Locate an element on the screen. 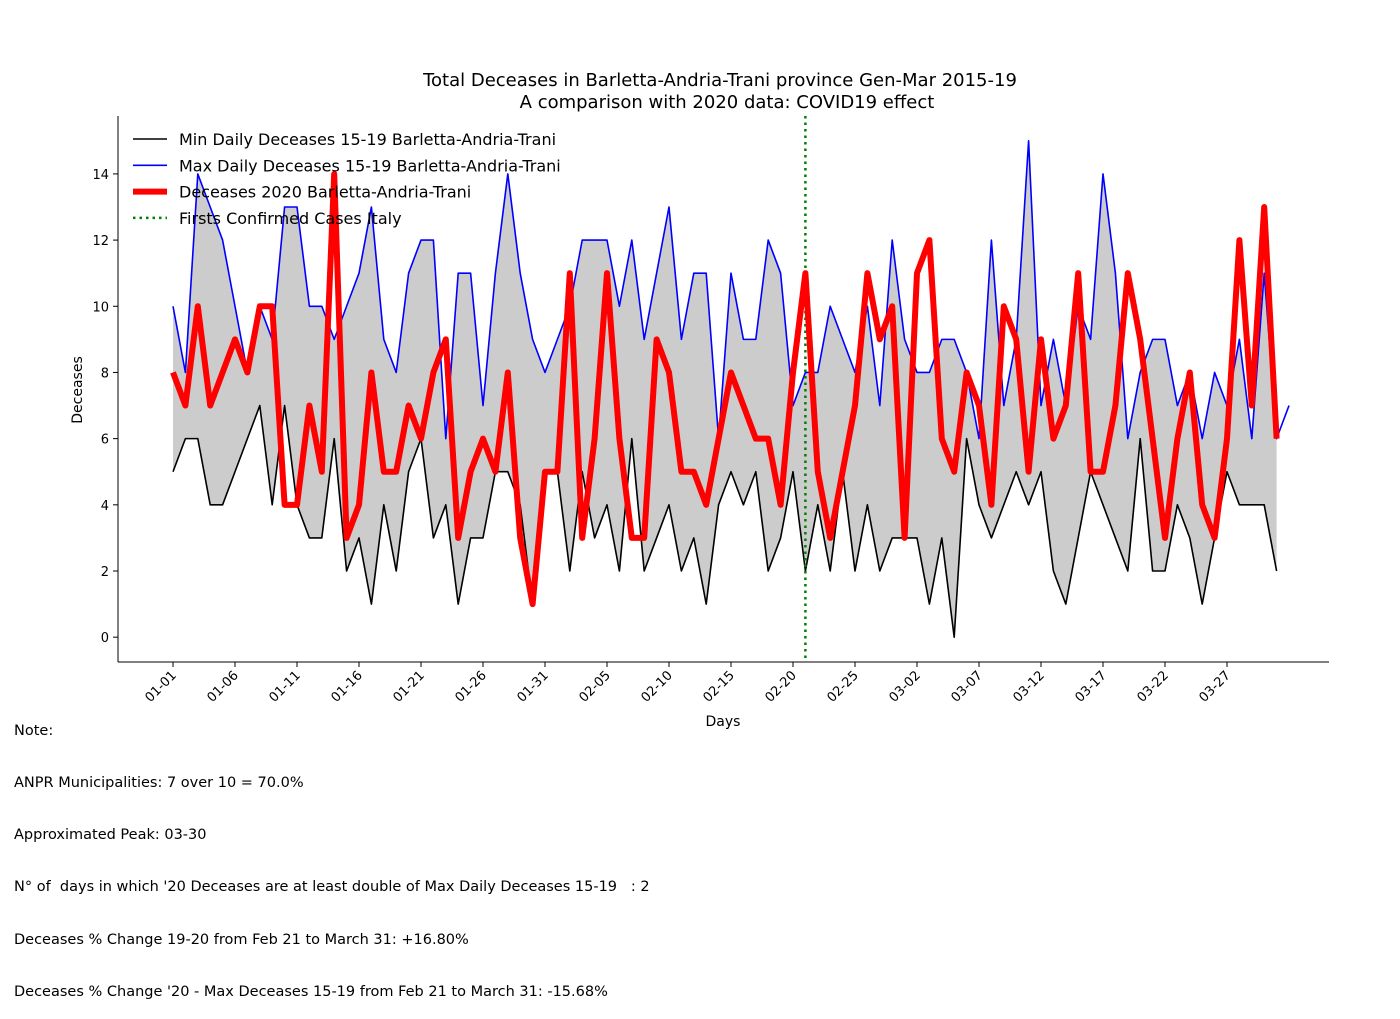 Image resolution: width=1400 pixels, height=1019 pixels. note-municipalities: ANPR Municipalities: 7 over 10 = 70.0% is located at coordinates (159, 783).